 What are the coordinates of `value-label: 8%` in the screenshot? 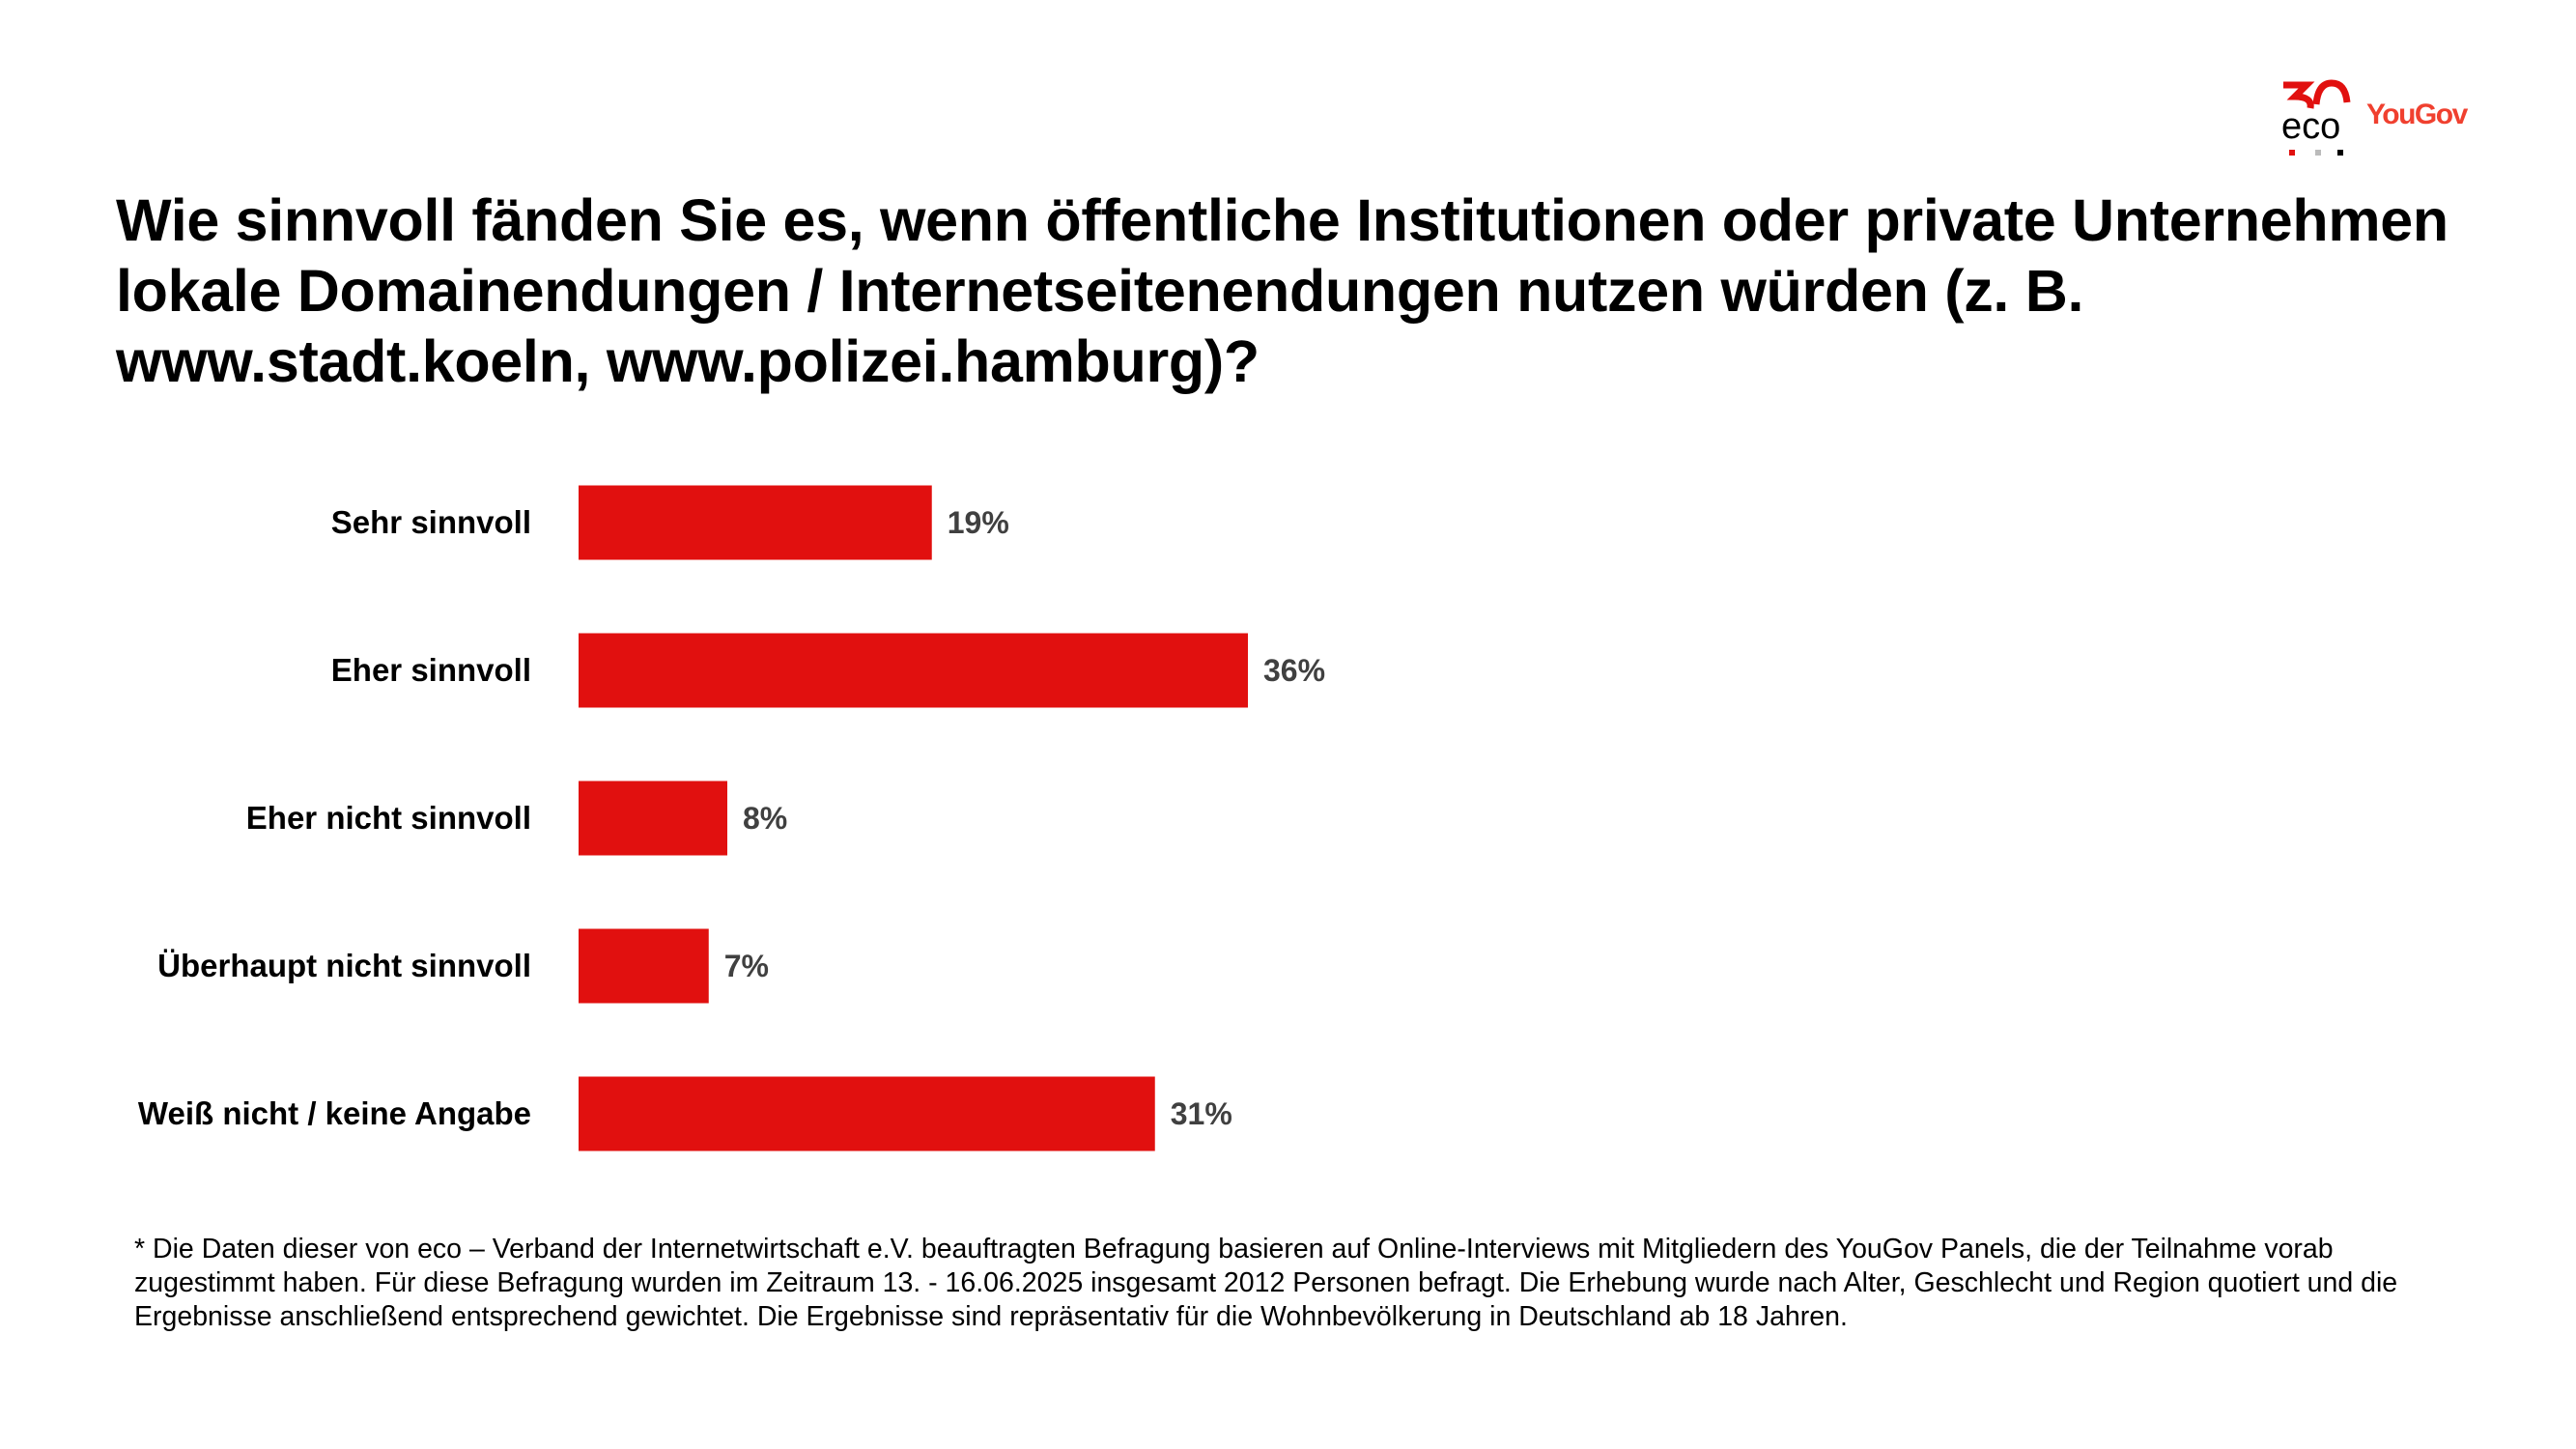 It's located at (765, 818).